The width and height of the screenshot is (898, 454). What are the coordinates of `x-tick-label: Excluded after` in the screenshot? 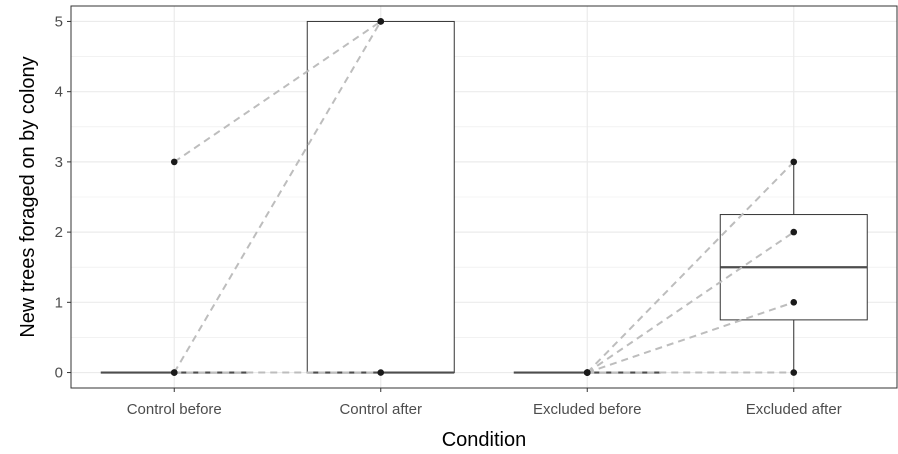 It's located at (794, 409).